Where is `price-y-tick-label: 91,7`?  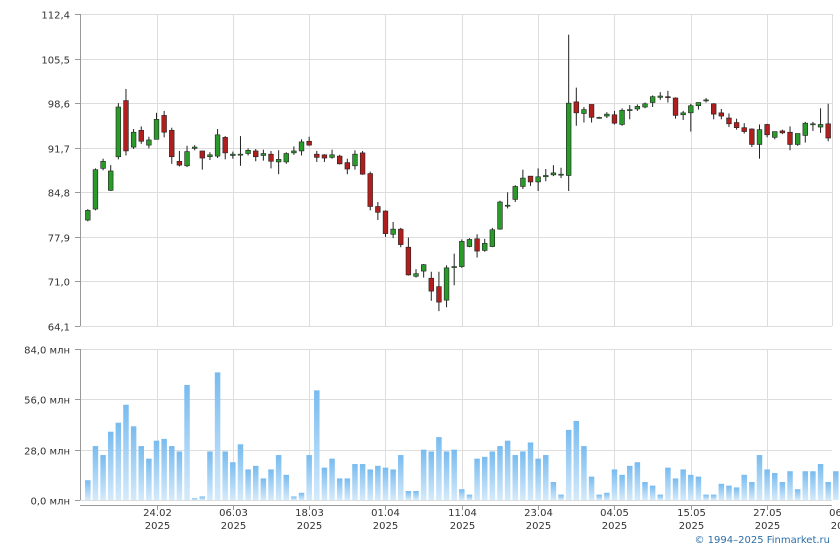
price-y-tick-label: 91,7 is located at coordinates (59, 150).